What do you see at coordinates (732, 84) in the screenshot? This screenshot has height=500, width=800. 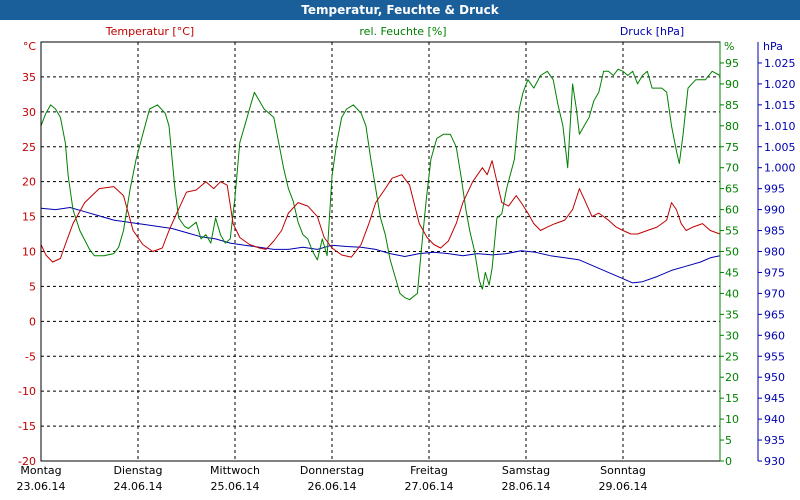 I see `humidity-tick-label: 90` at bounding box center [732, 84].